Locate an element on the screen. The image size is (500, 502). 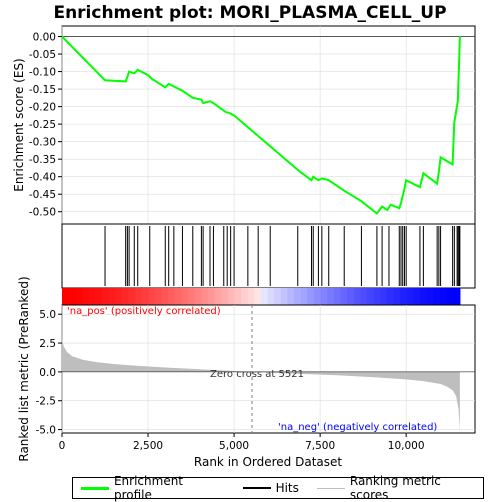
es-y-tick-label: -0.50 is located at coordinates (42, 213).